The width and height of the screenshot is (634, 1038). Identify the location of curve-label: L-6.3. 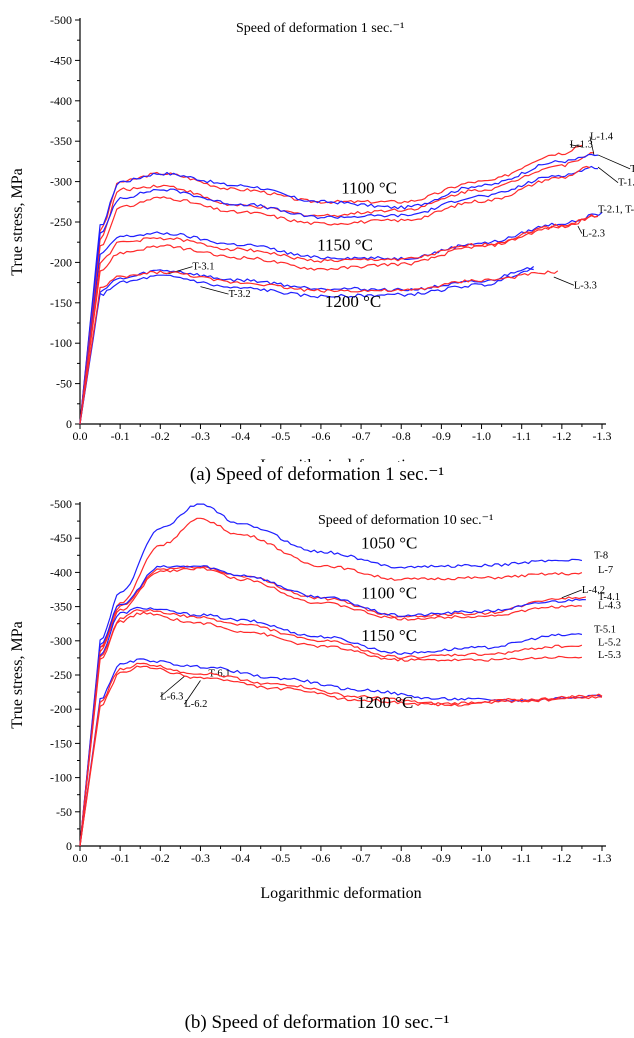
(171, 697).